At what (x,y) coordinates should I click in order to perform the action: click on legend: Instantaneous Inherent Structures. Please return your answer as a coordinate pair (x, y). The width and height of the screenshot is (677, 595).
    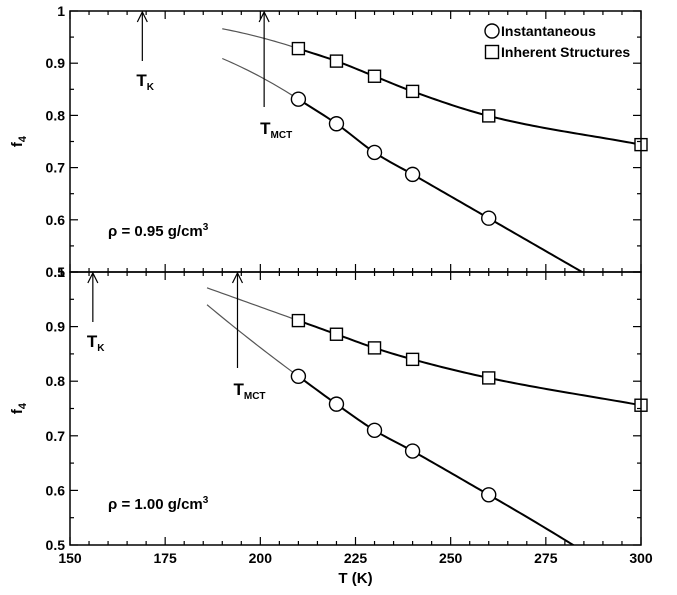
    Looking at the image, I should click on (557, 41).